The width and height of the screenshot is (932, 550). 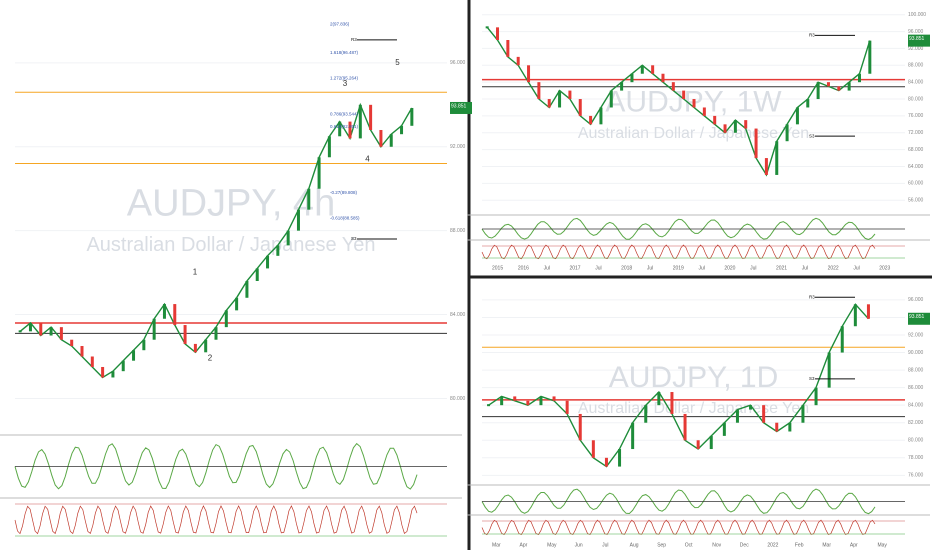 What do you see at coordinates (496, 545) in the screenshot?
I see `x-tick-label: Mar` at bounding box center [496, 545].